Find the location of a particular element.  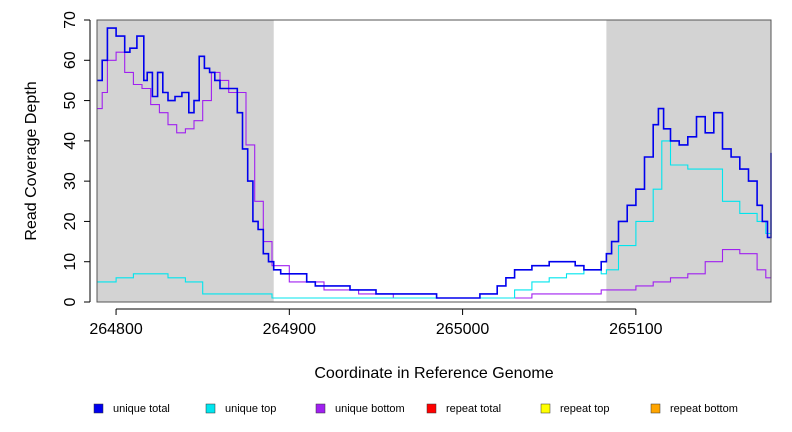

x-tick-label: 265100 is located at coordinates (635, 329).